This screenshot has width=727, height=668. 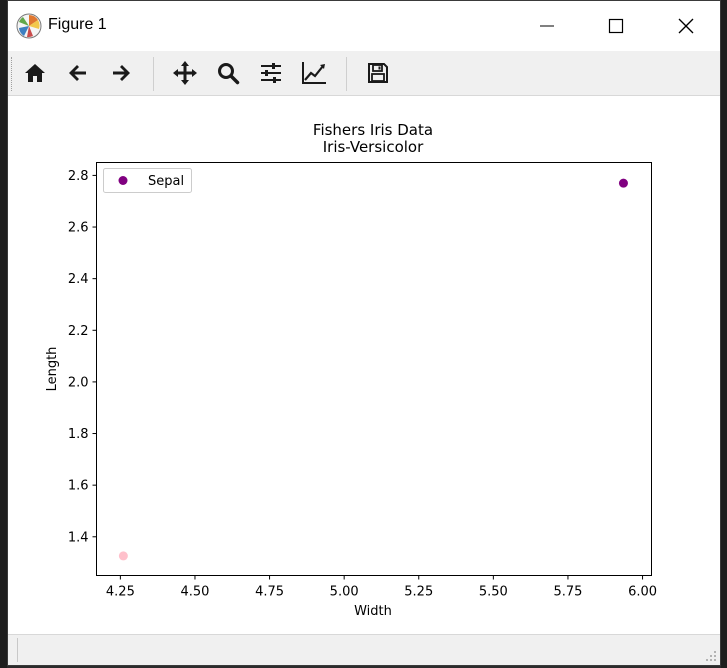 What do you see at coordinates (78, 279) in the screenshot?
I see `y-tick-label: 2.4` at bounding box center [78, 279].